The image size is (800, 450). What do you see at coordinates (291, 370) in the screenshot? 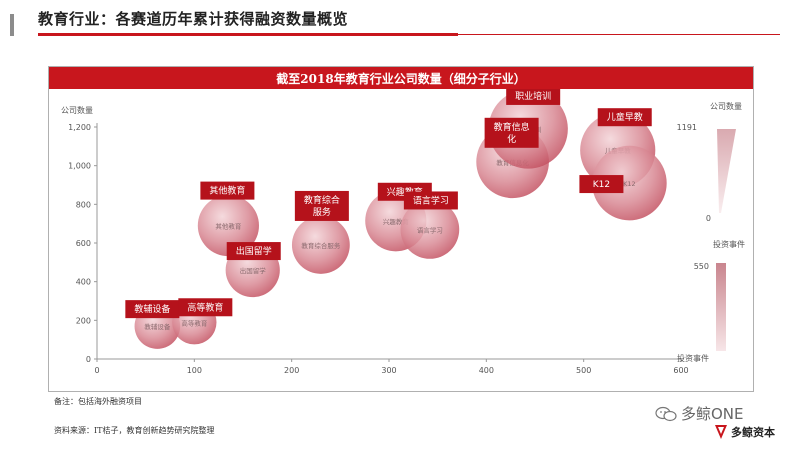
I see `x-tick-label: 200` at bounding box center [291, 370].